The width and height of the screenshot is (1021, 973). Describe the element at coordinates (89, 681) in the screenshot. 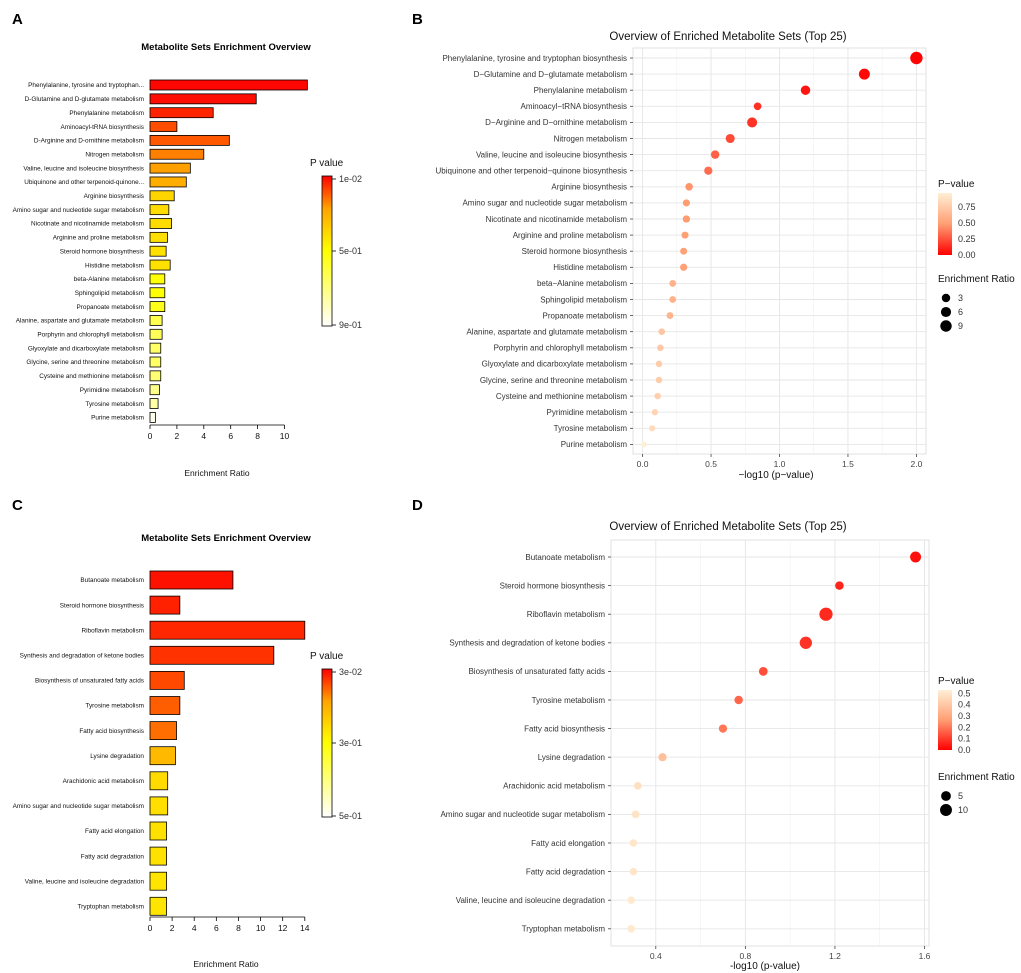

I see `category-label: Biosynthesis of unsaturated fatty acids` at that location.